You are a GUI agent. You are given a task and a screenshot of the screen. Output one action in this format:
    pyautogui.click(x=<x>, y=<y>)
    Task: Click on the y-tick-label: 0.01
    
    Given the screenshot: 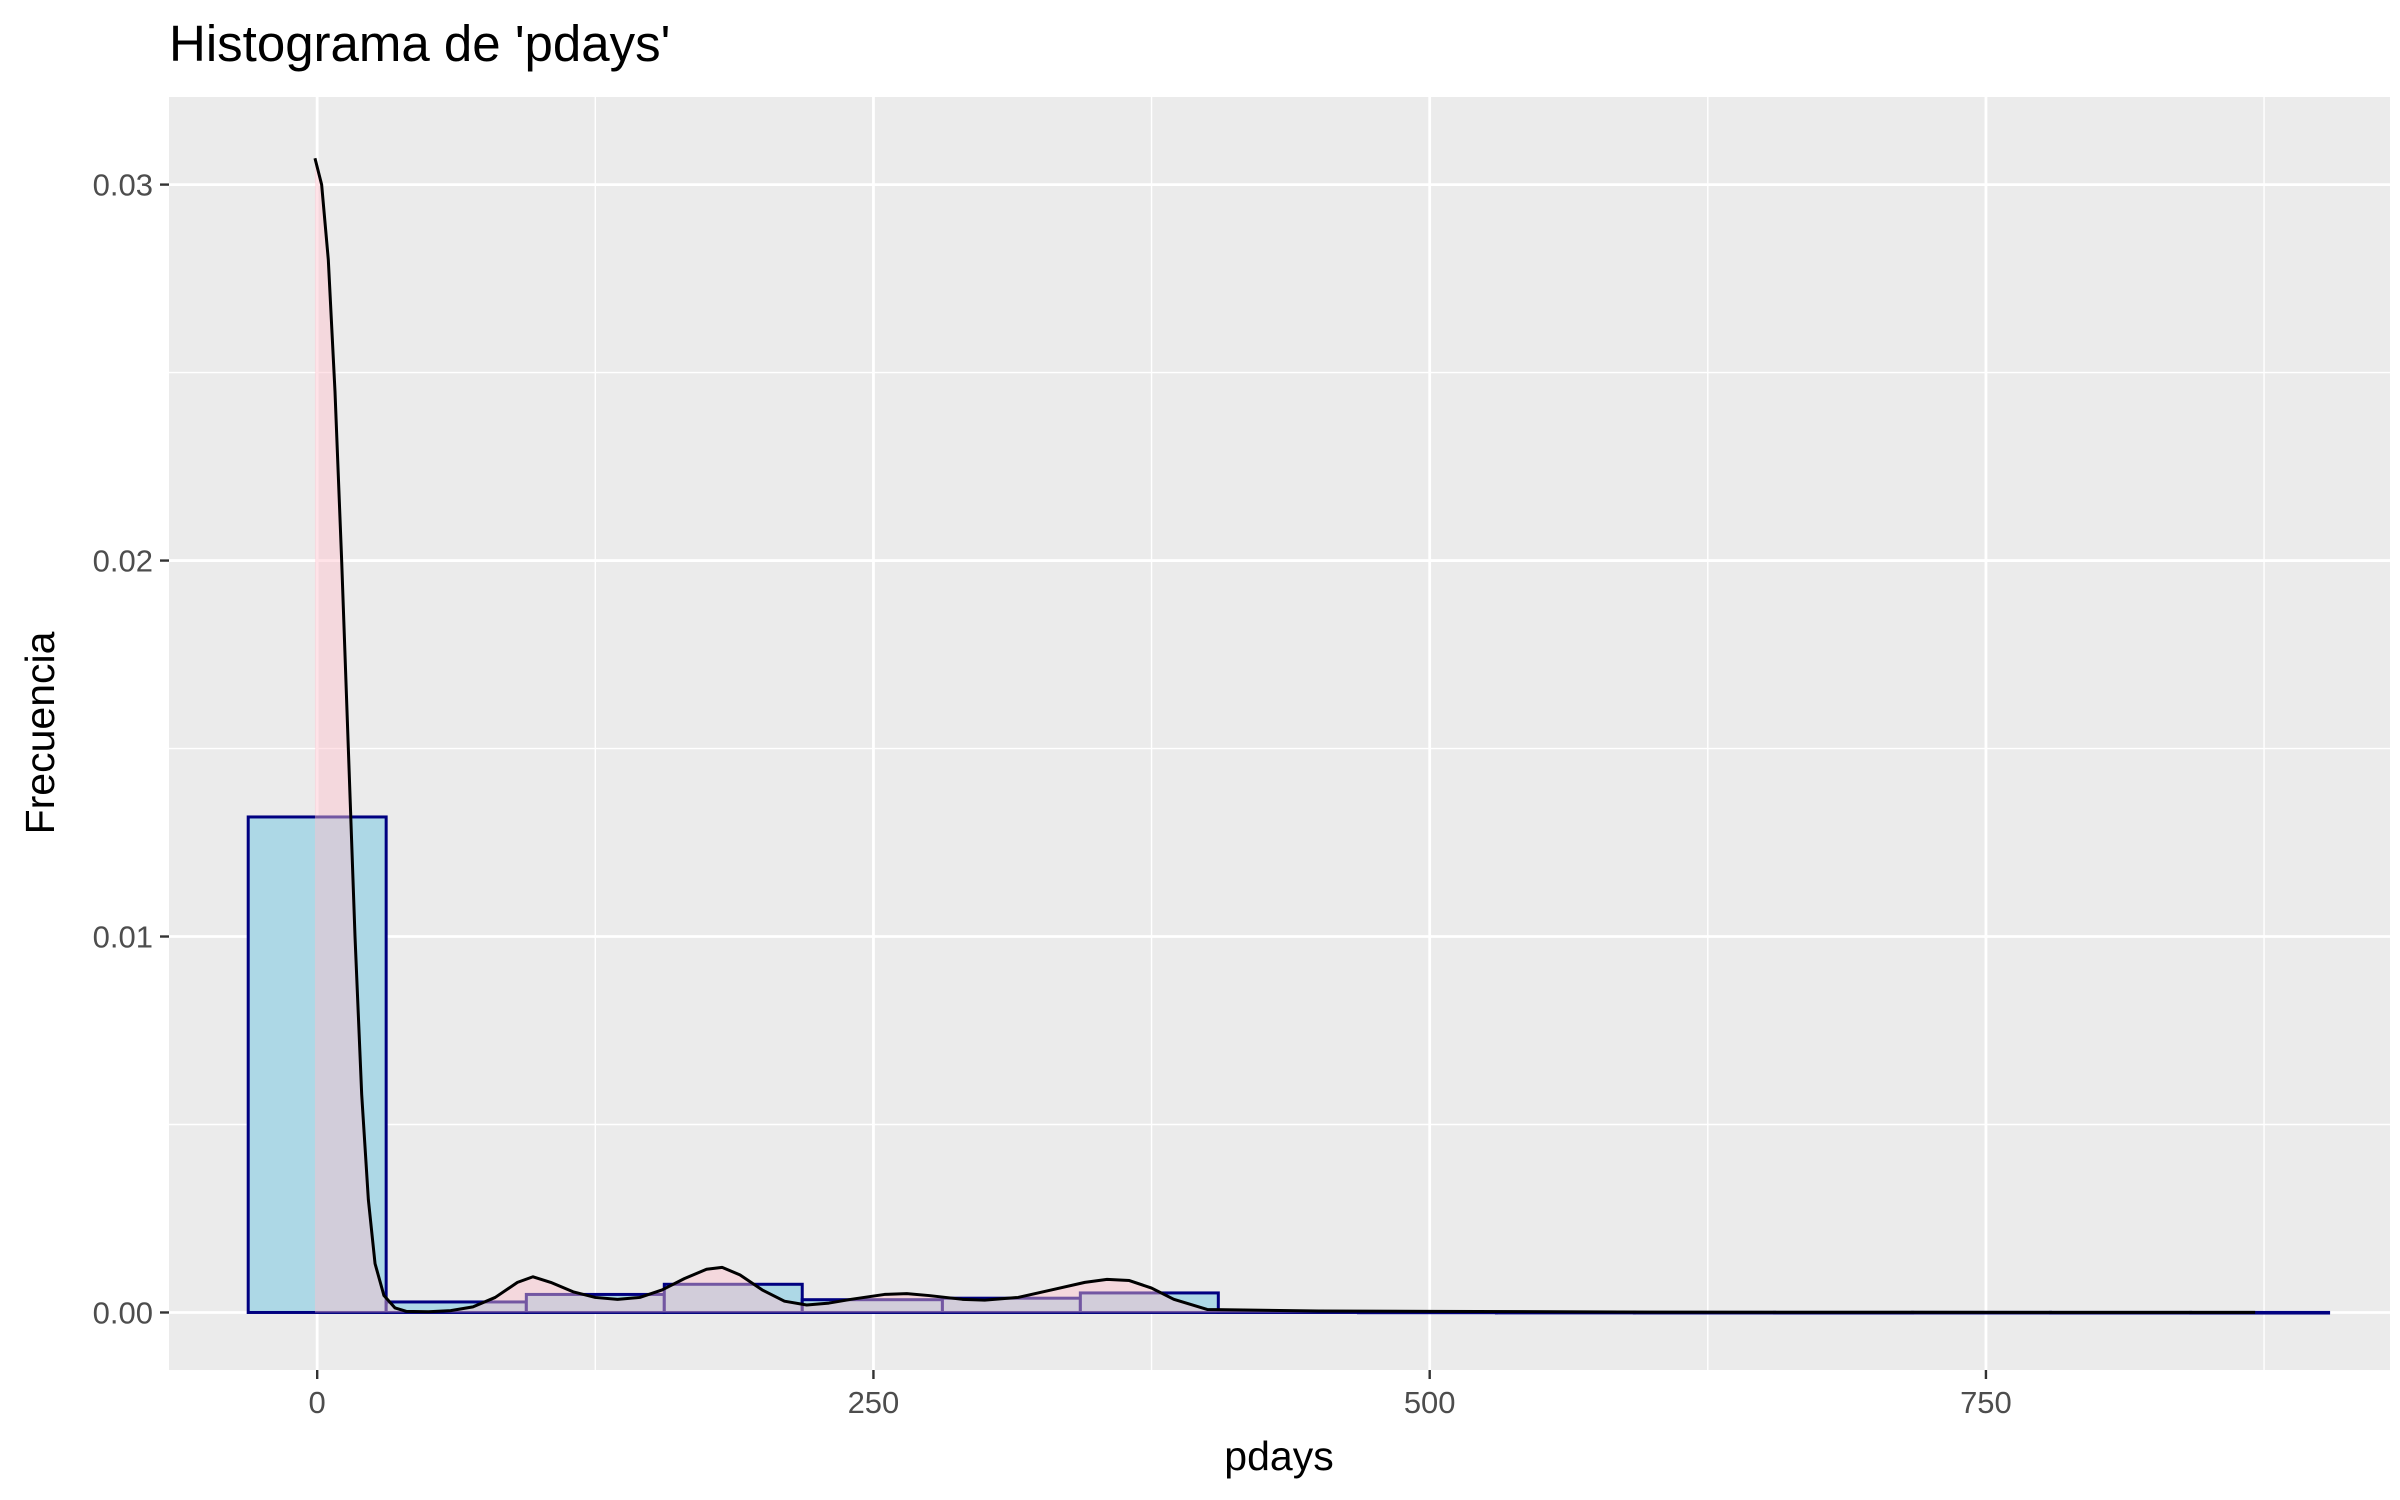 What is the action you would take?
    pyautogui.click(x=123, y=937)
    